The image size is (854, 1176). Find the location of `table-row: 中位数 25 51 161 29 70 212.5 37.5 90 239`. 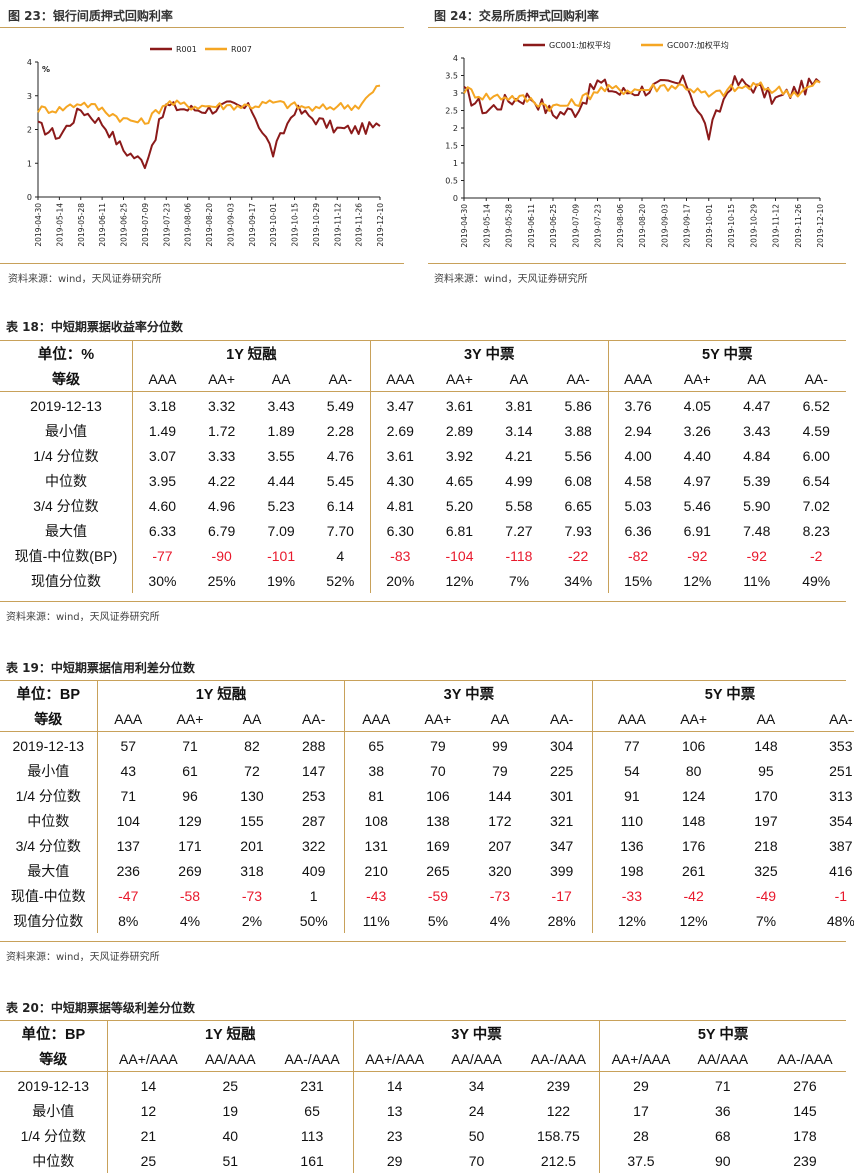

table-row: 中位数 25 51 161 29 70 212.5 37.5 90 239 is located at coordinates (423, 1160).